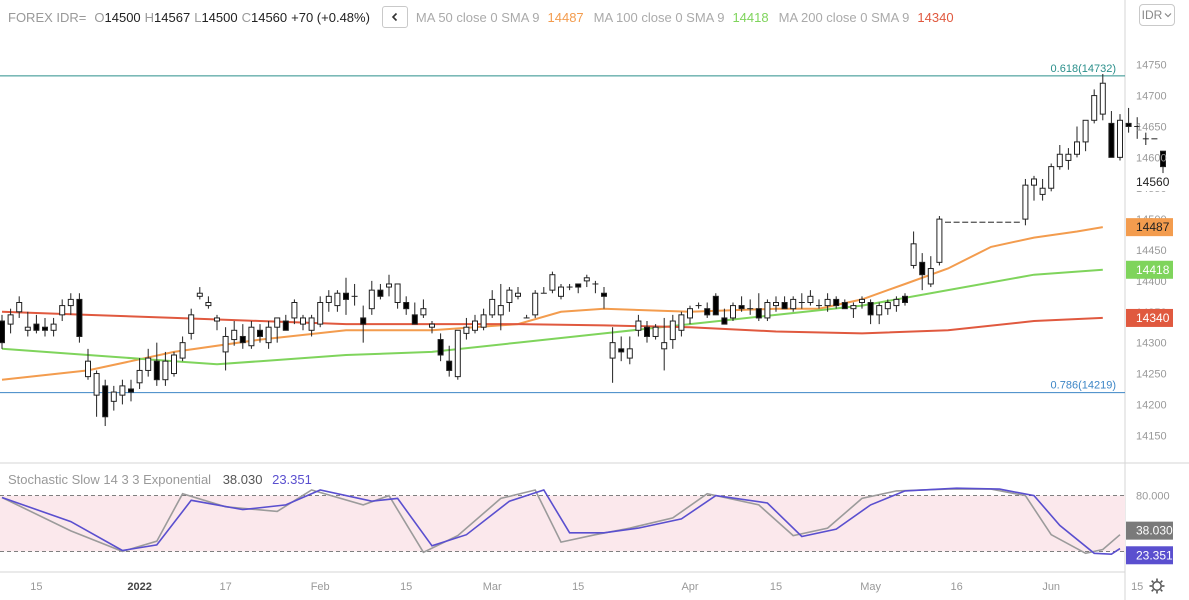  What do you see at coordinates (1157, 15) in the screenshot?
I see `currency-dropdown: IDR` at bounding box center [1157, 15].